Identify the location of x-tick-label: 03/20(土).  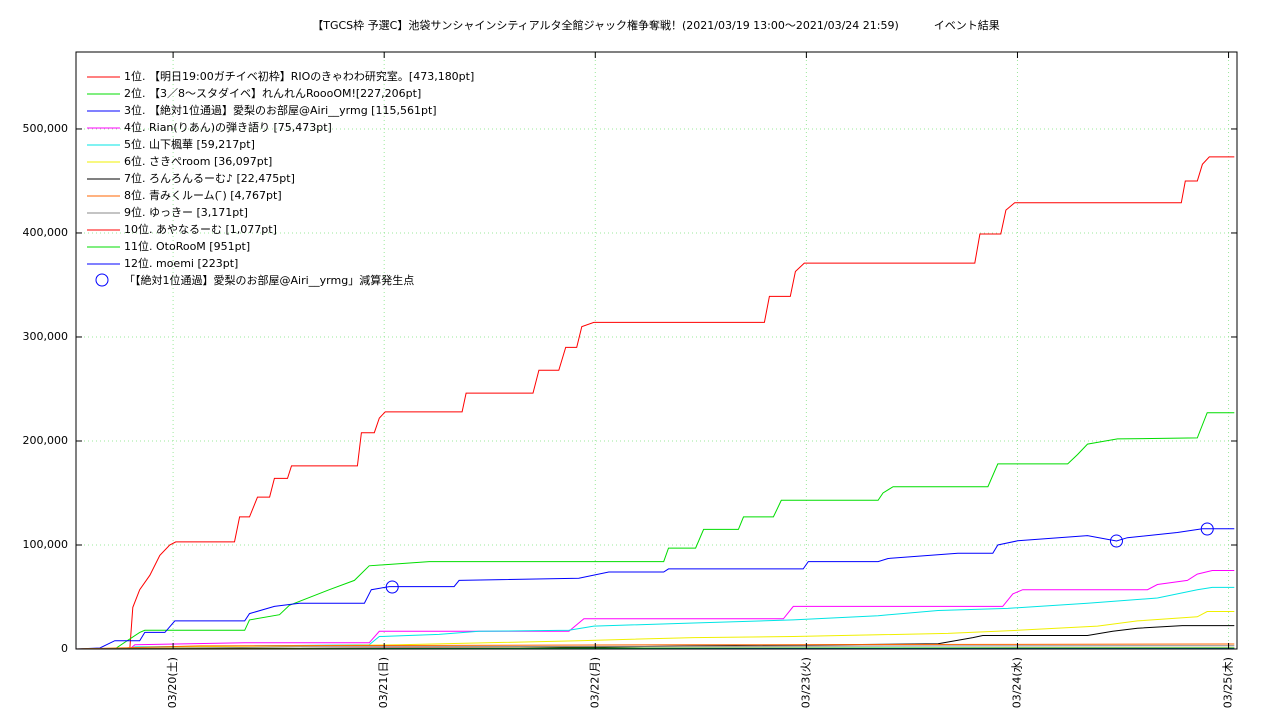
(172, 682).